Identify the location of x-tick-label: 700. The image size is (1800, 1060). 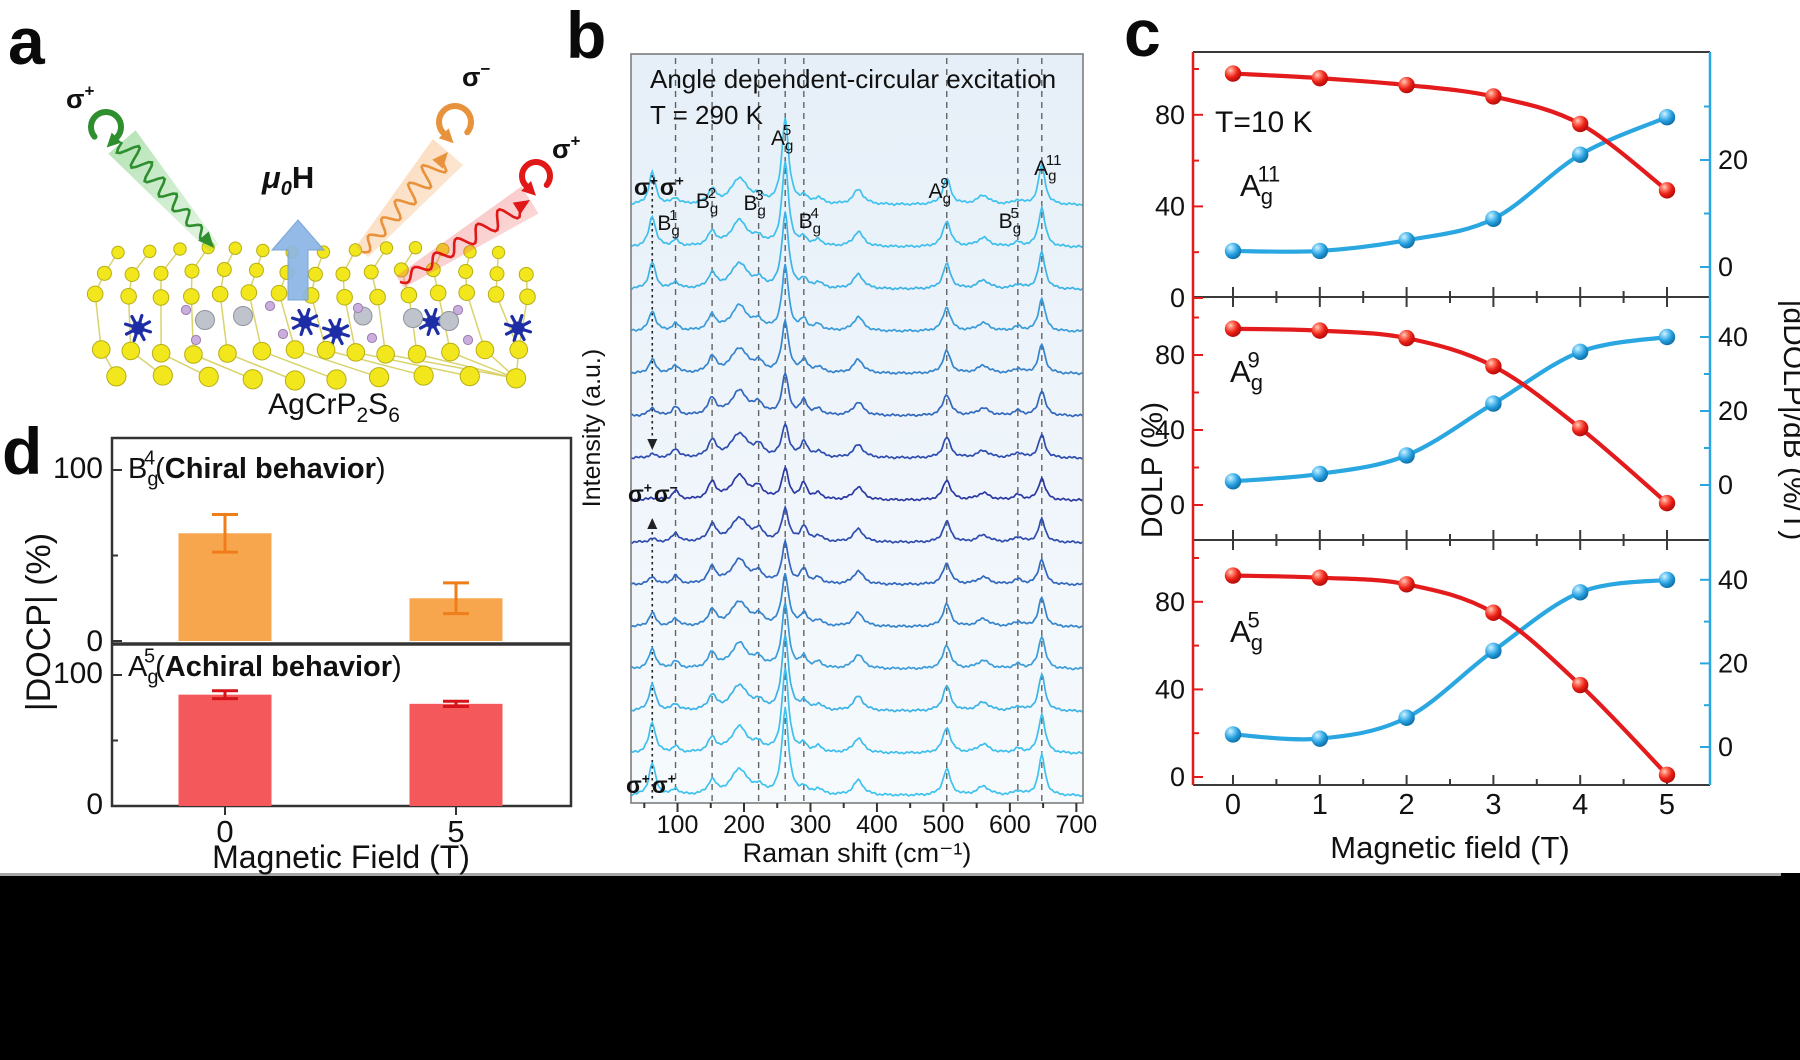
(1076, 825).